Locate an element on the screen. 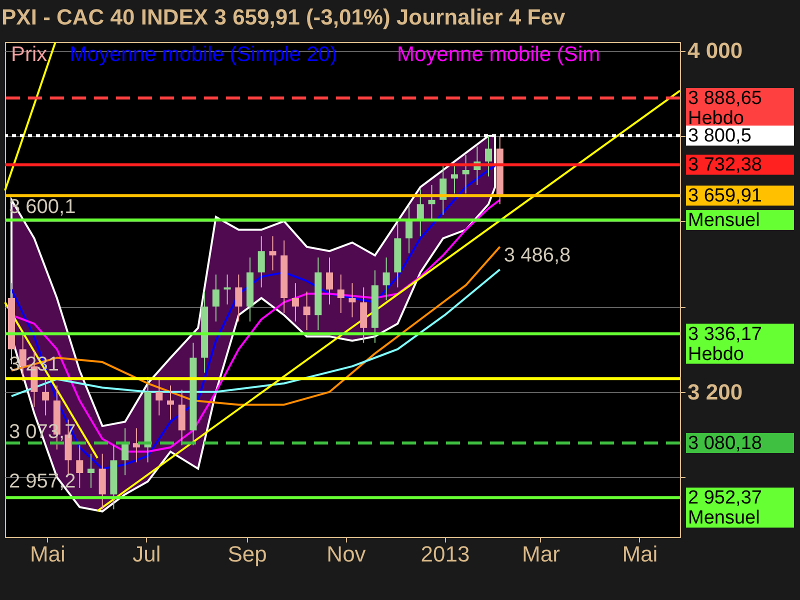  text: Moyenne mobile (Sim is located at coordinates (498, 54).